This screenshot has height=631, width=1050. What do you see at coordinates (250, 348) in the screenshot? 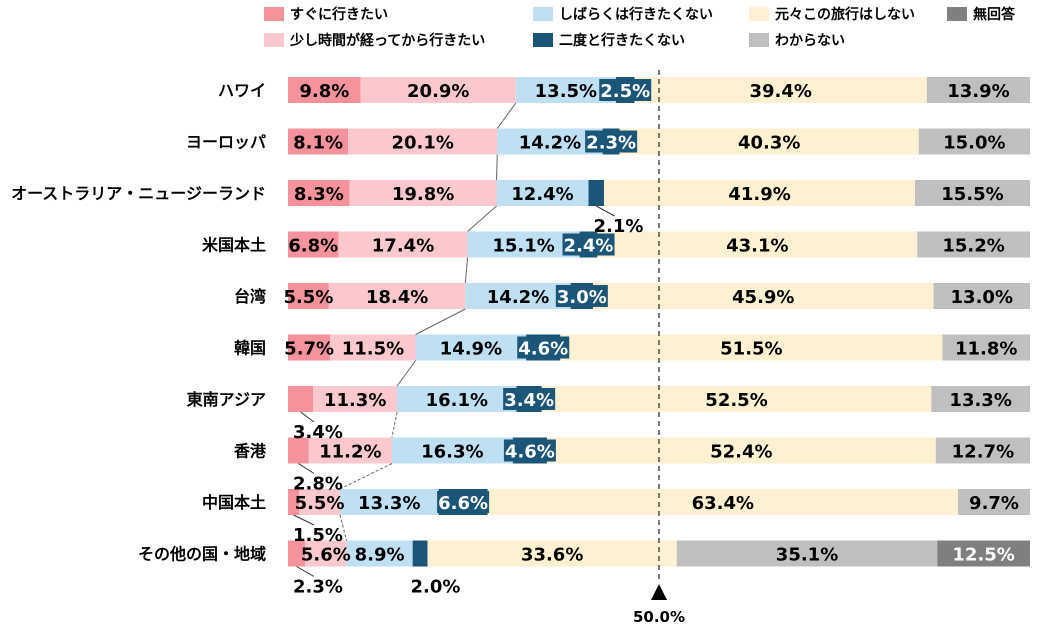
I see `category-label: 韓国` at bounding box center [250, 348].